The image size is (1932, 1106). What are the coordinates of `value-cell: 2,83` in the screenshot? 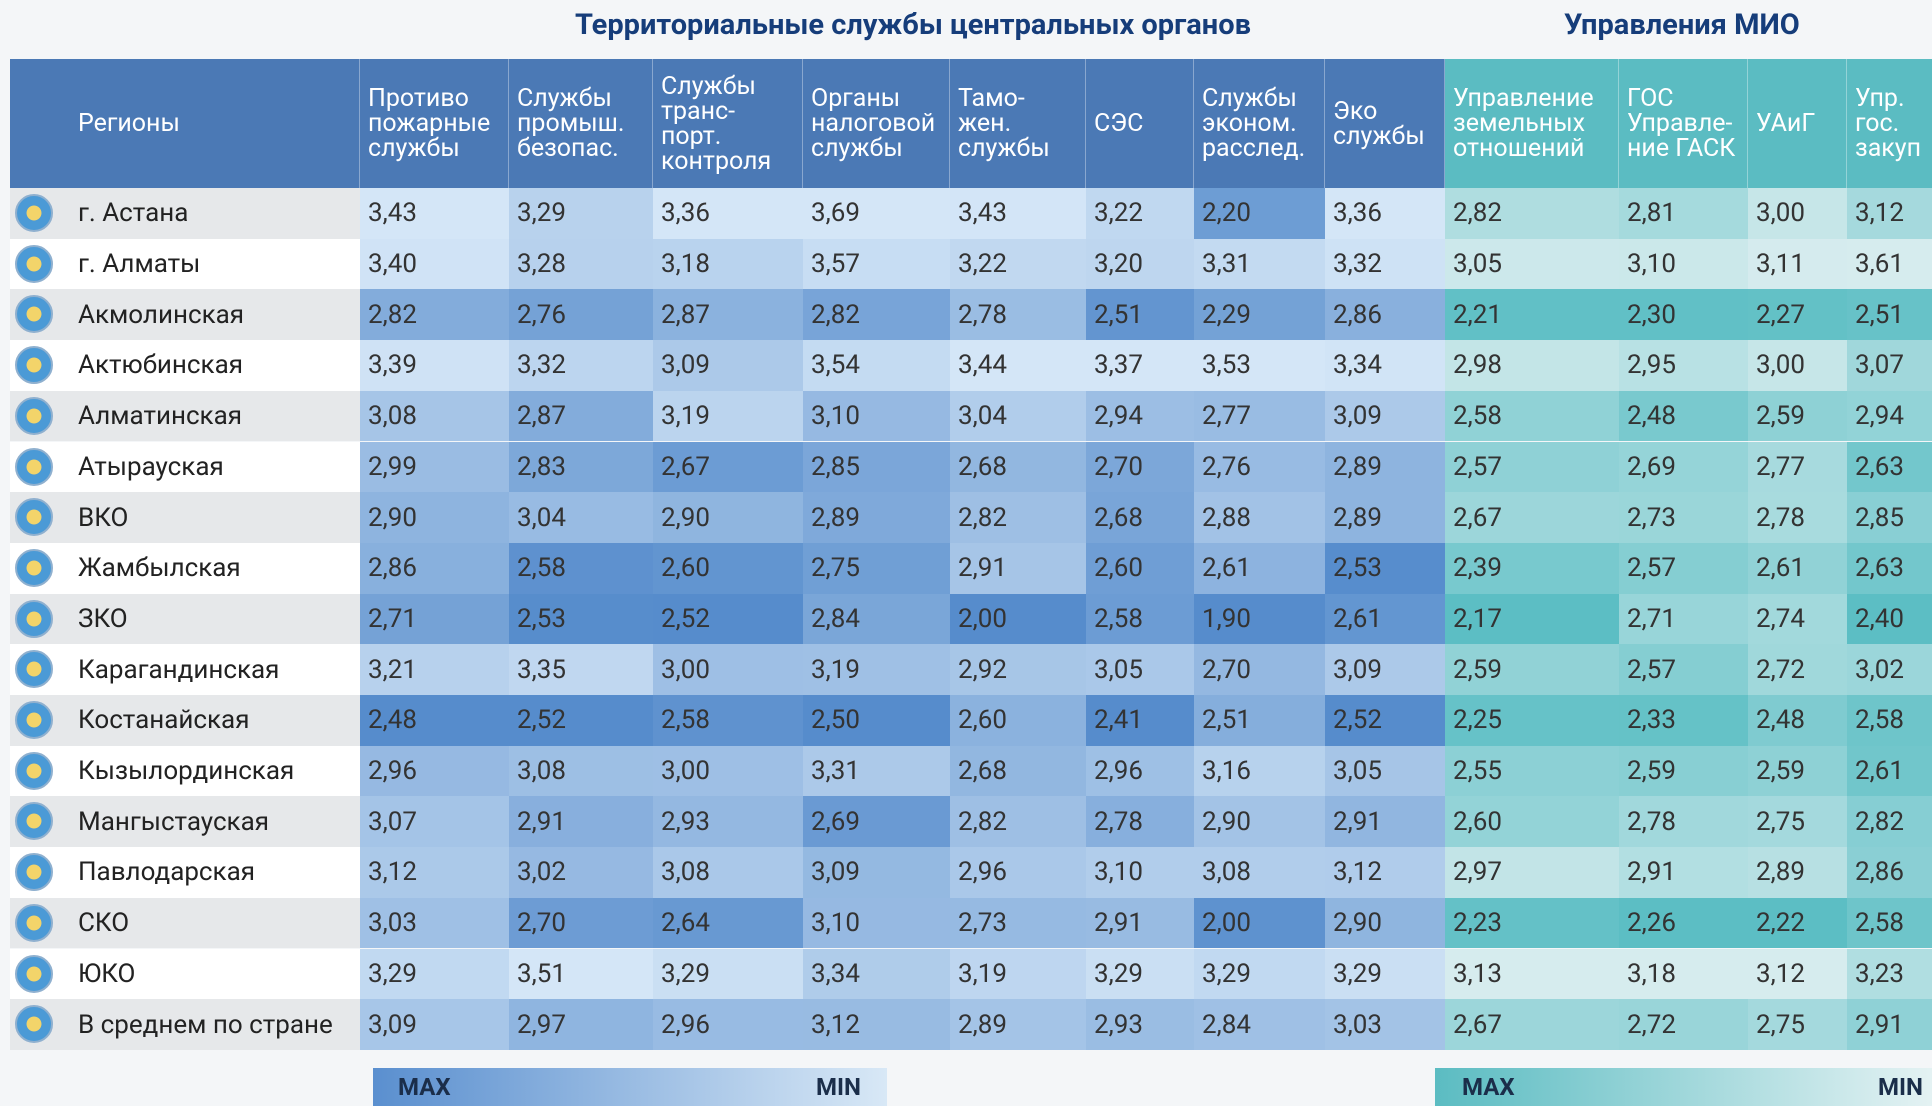 It's located at (581, 467).